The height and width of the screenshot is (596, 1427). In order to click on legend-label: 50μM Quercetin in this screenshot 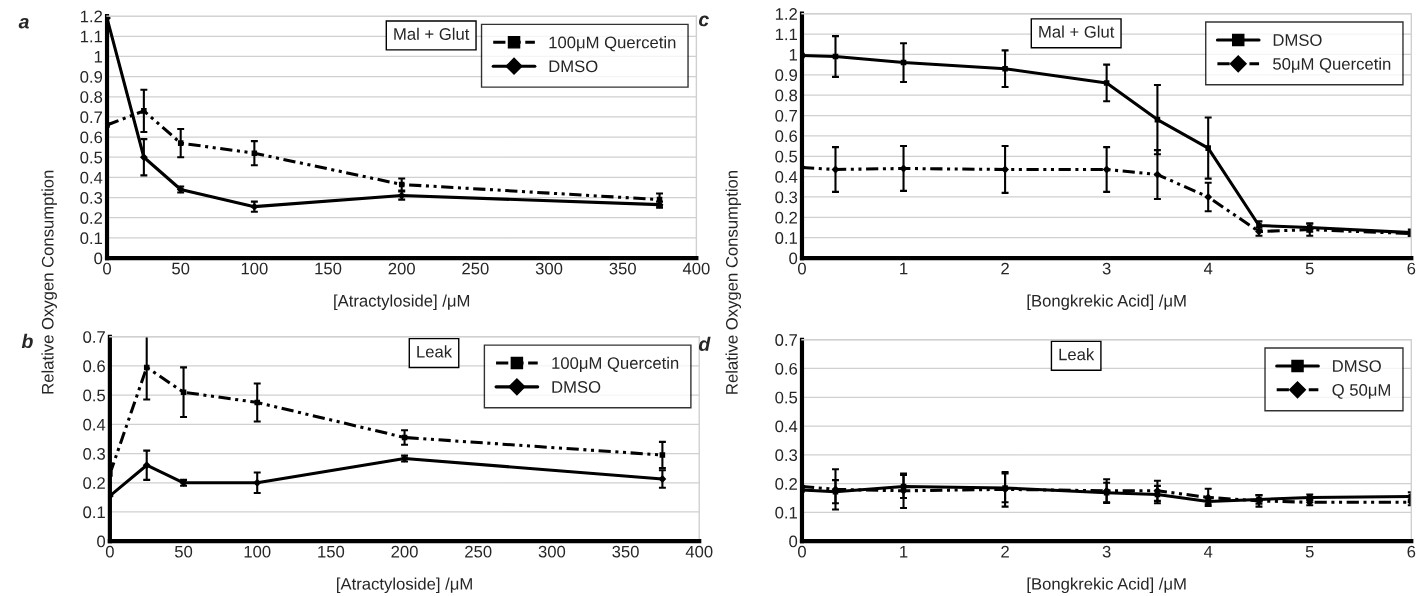, I will do `click(1332, 65)`.